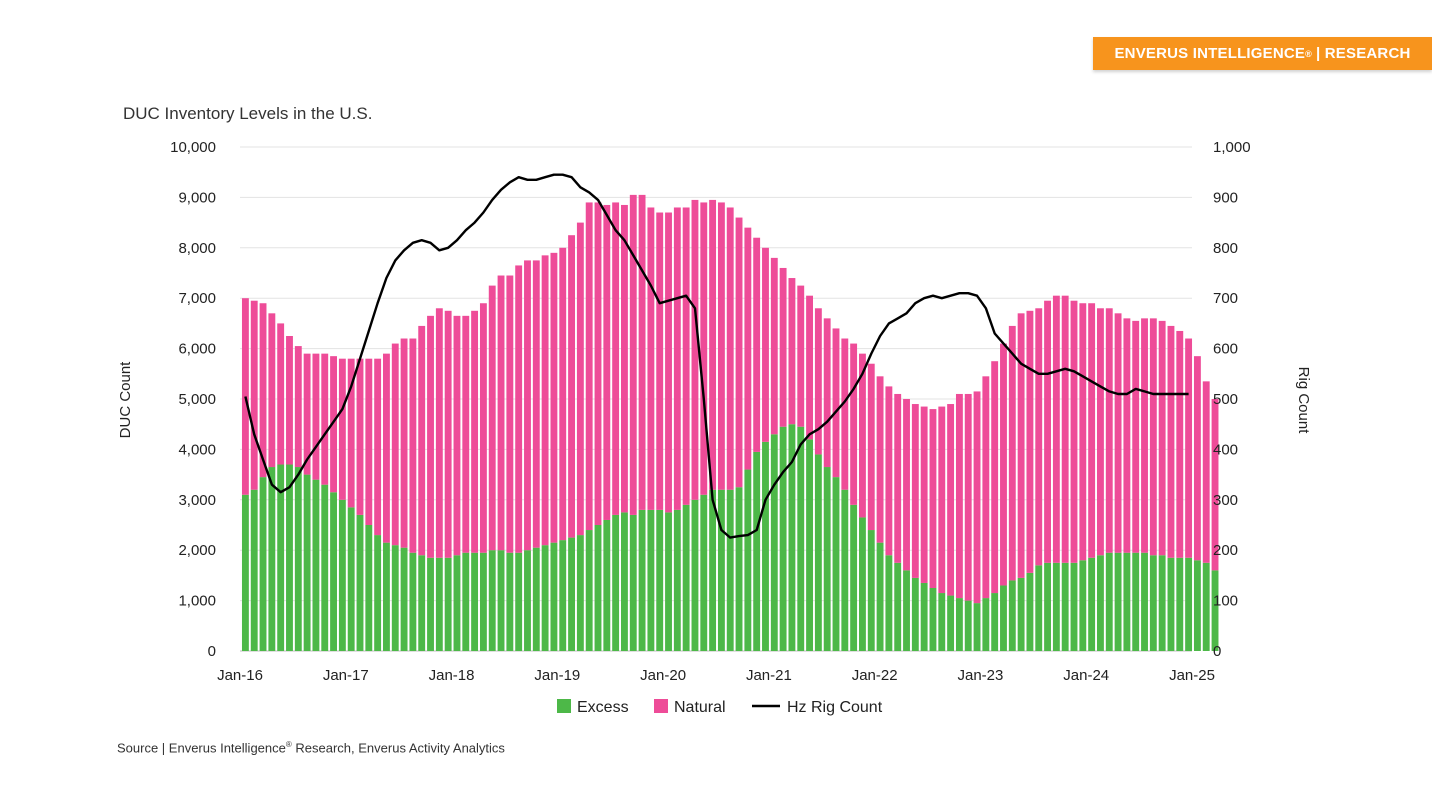 This screenshot has width=1432, height=787. I want to click on legend-label-natural: Natural, so click(700, 707).